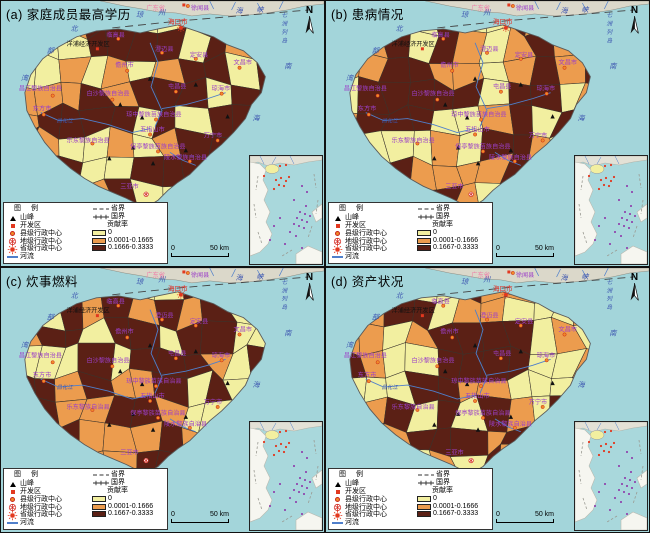  What do you see at coordinates (12, 249) in the screenshot?
I see `province-center-icon` at bounding box center [12, 249].